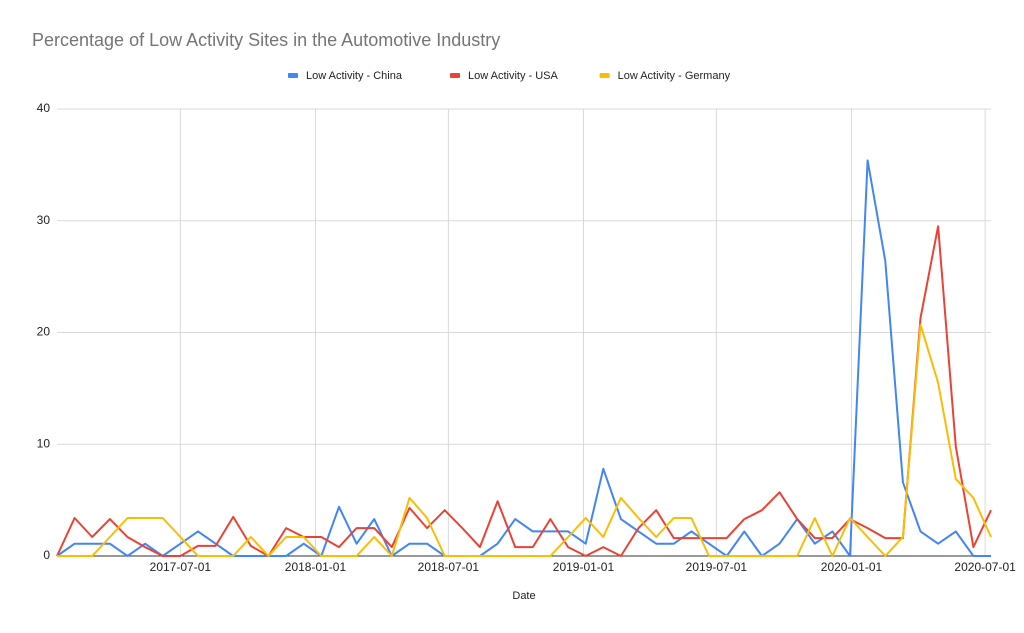  I want to click on legend-label: Low Activity - China, so click(354, 76).